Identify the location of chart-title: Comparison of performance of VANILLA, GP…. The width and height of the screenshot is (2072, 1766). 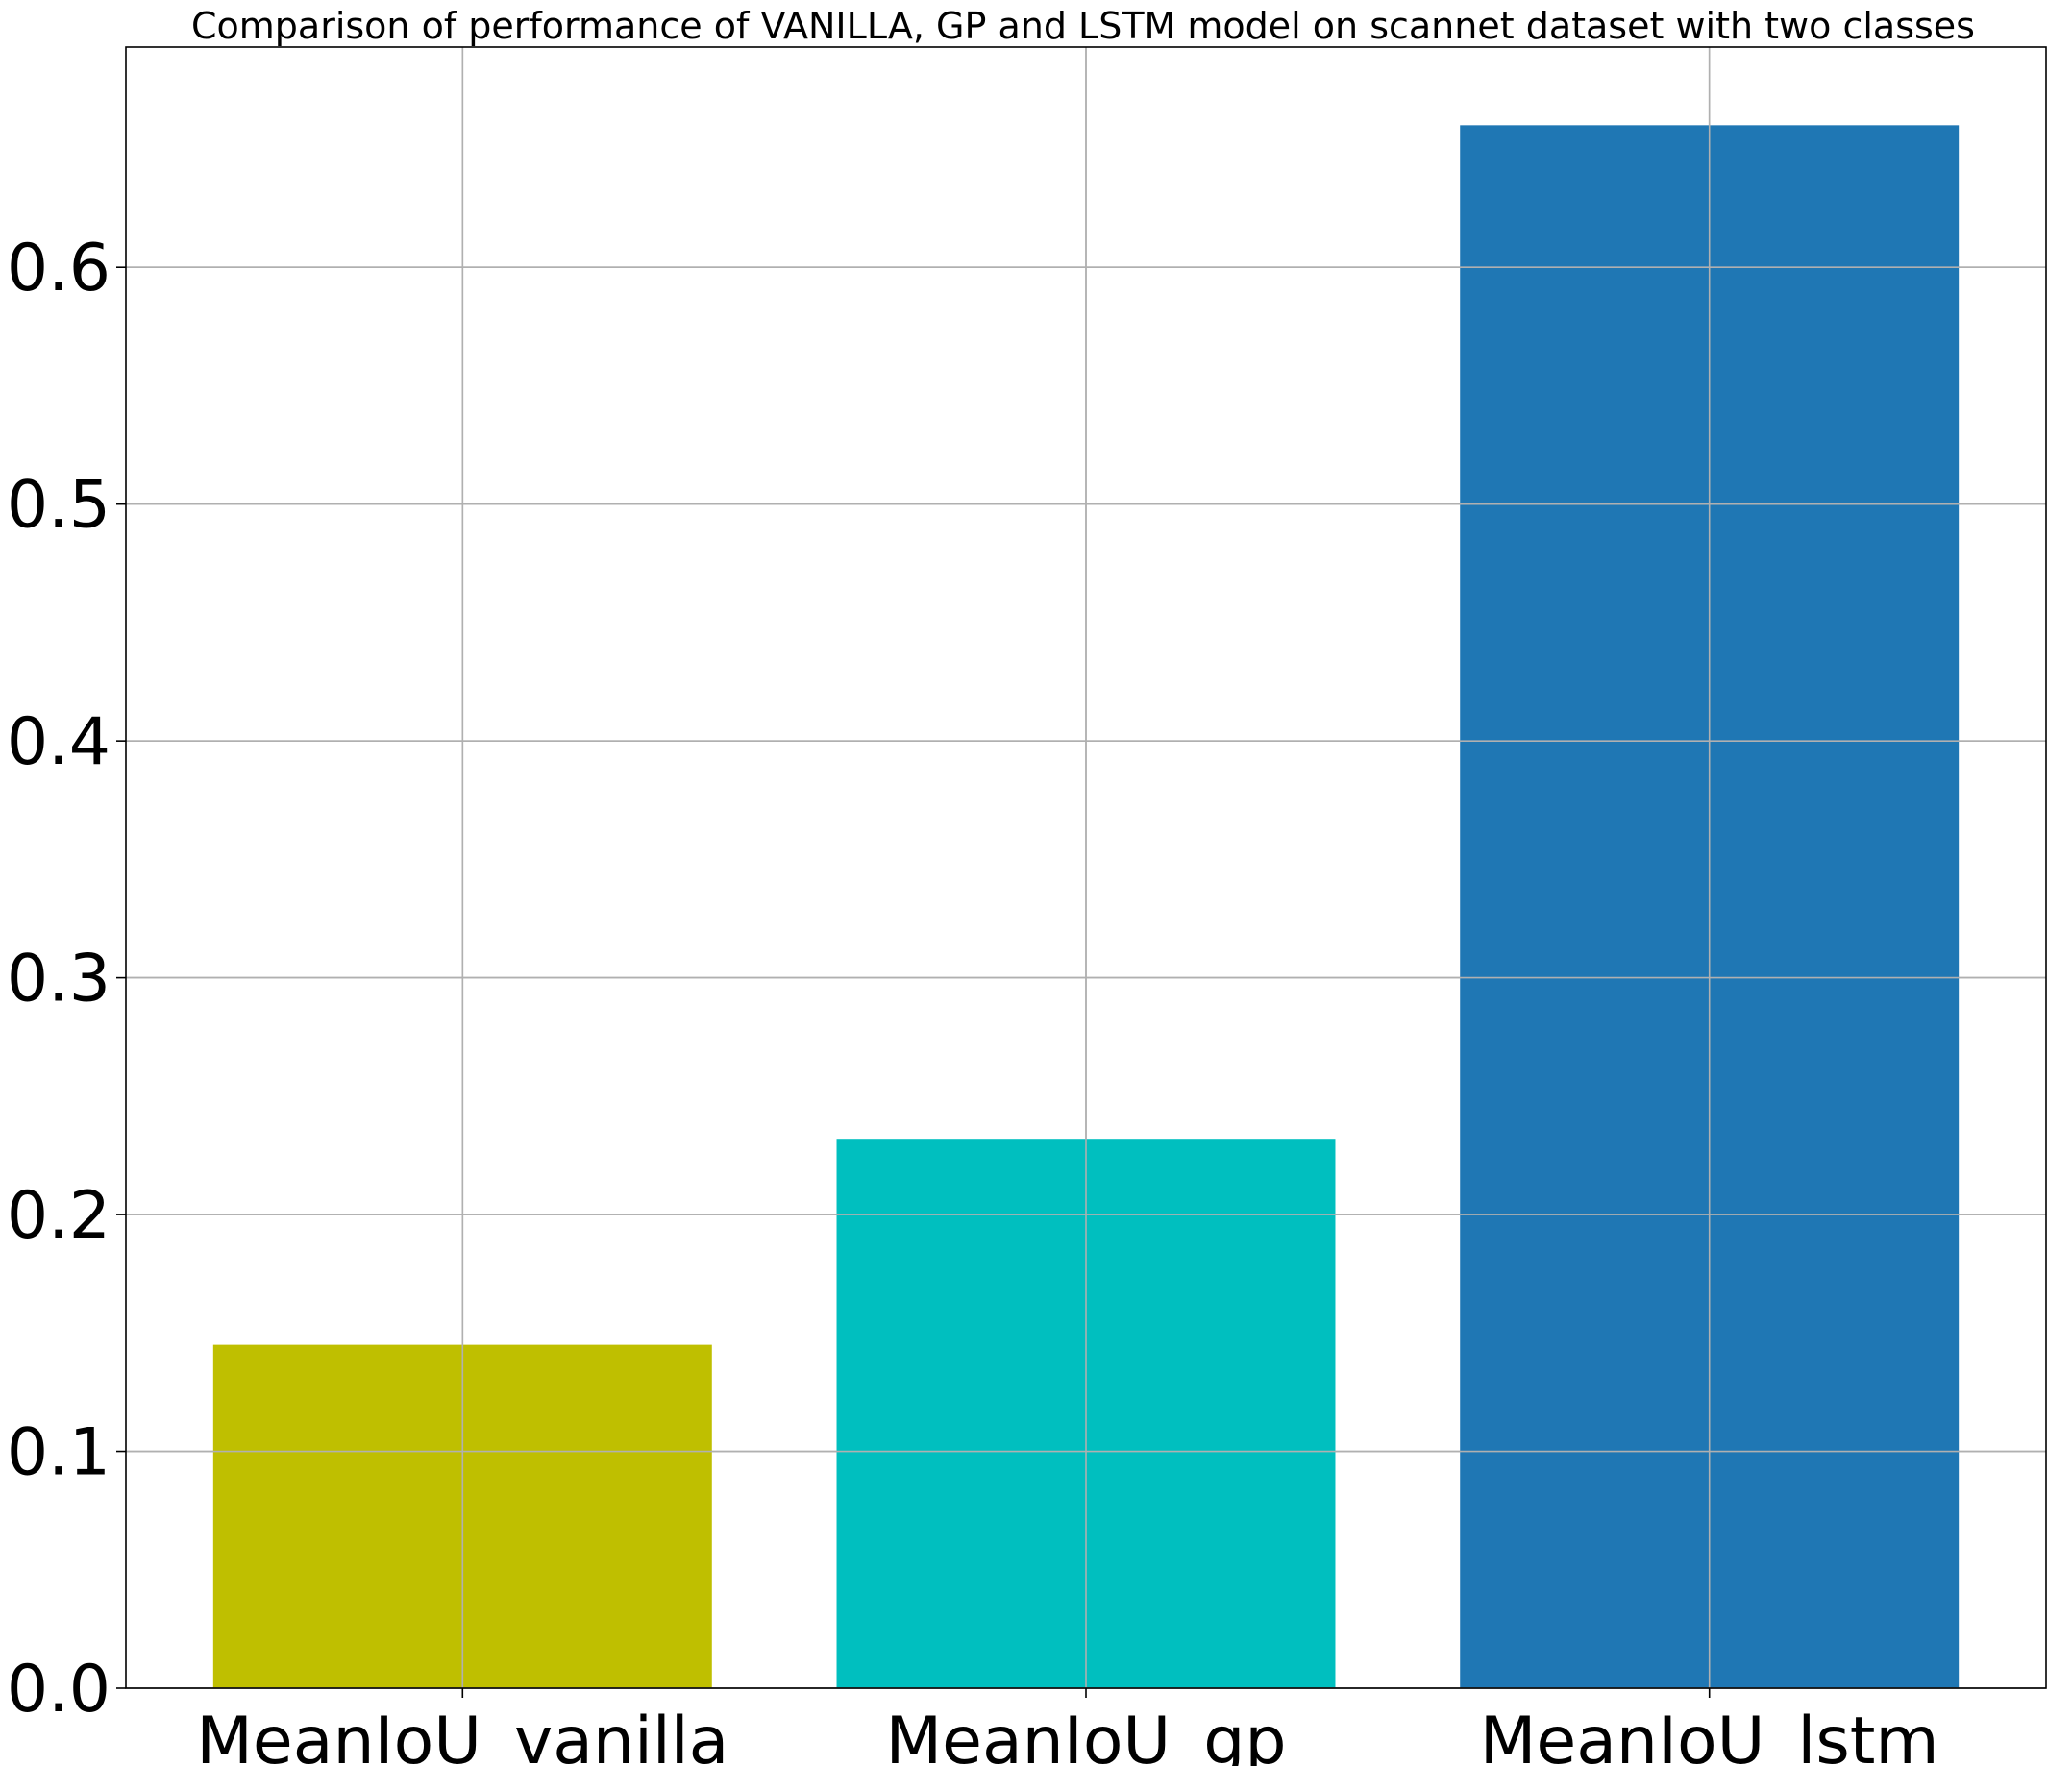
(1083, 26).